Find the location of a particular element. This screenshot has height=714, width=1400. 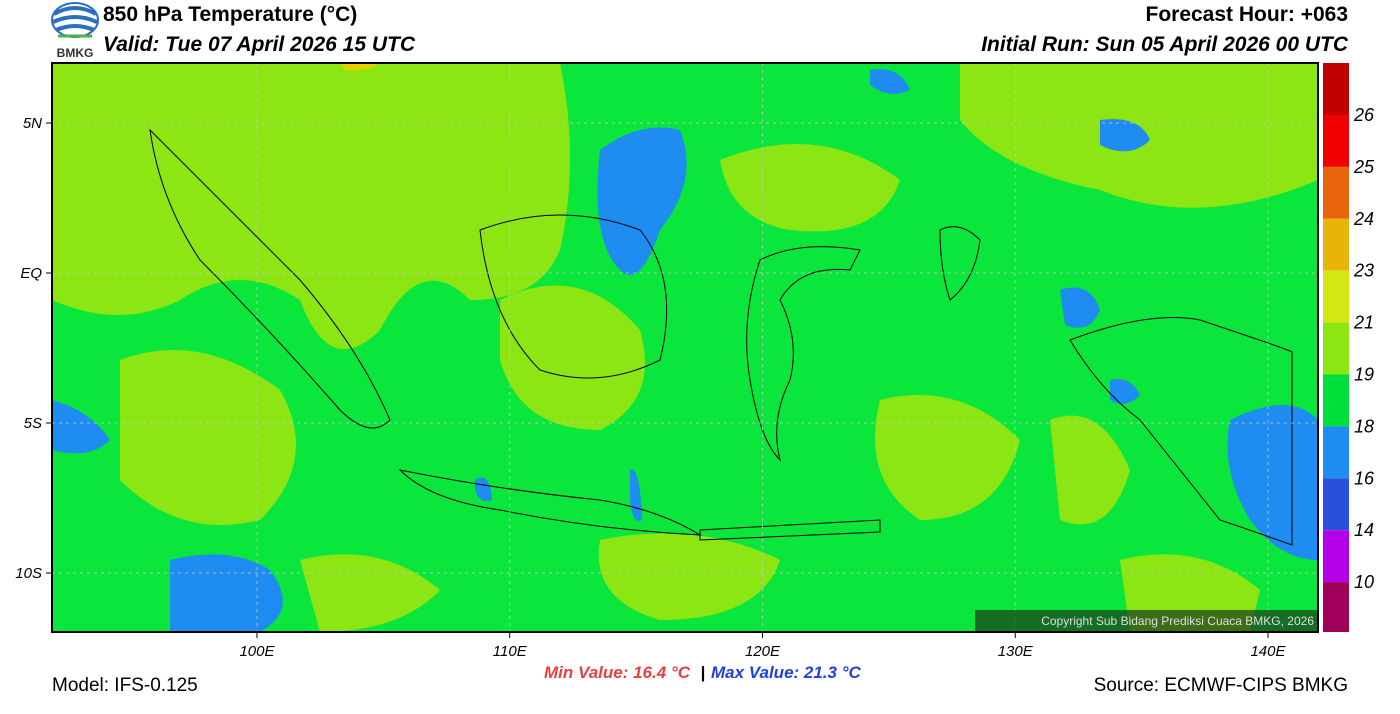

lon-tick-label: 120E is located at coordinates (763, 651).